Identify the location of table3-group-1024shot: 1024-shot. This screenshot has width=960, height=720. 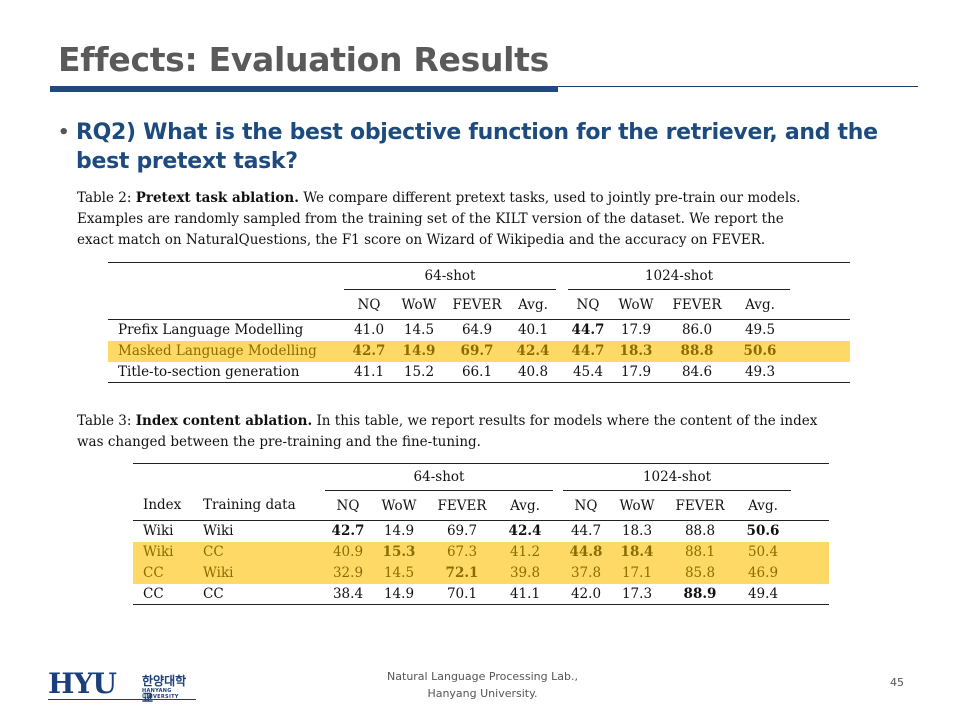
(677, 477).